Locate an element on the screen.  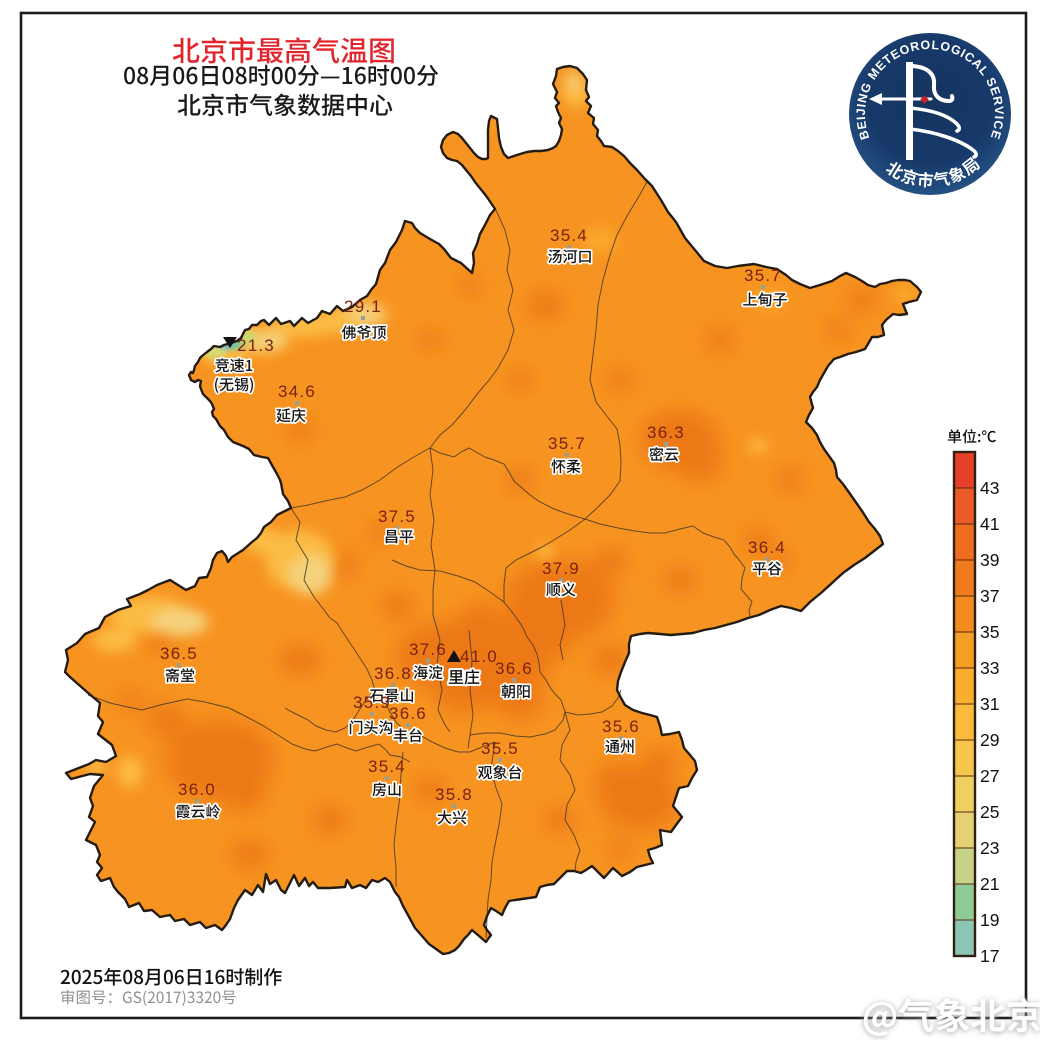
svg-text: 36.3 is located at coordinates (666, 432).